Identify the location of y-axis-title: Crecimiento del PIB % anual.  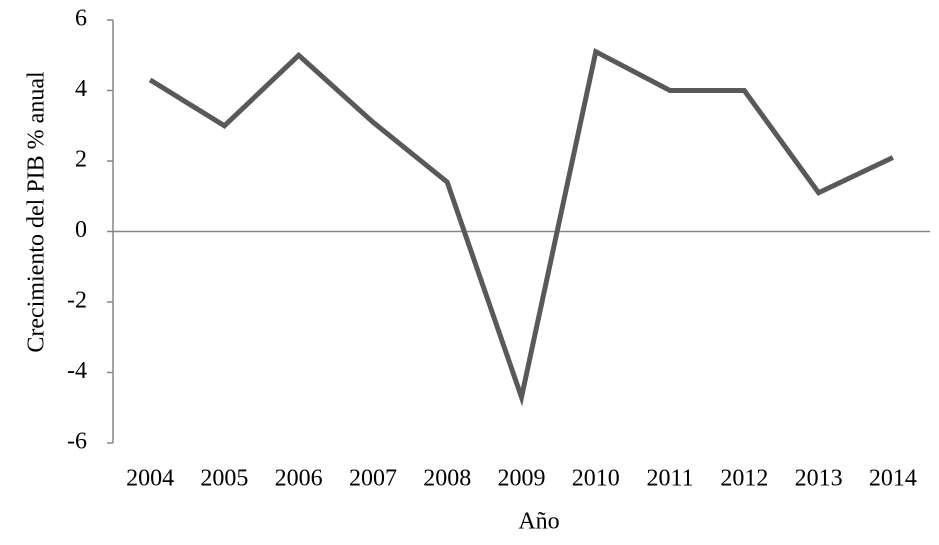
(37, 212).